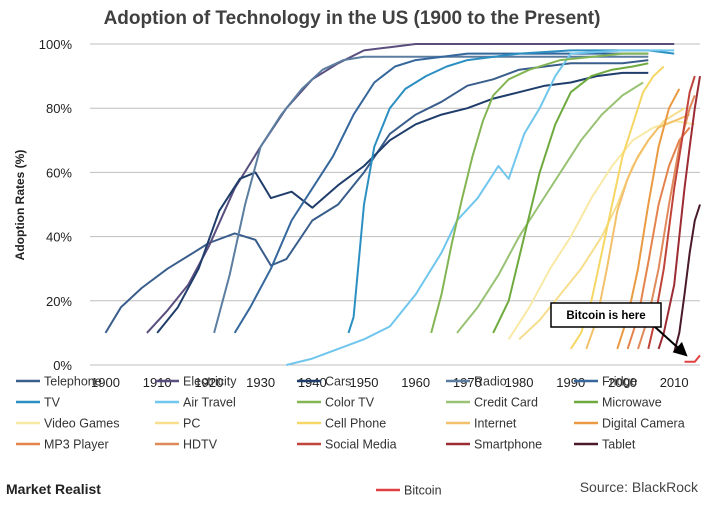  I want to click on y-tick-label: 0%, so click(62, 365).